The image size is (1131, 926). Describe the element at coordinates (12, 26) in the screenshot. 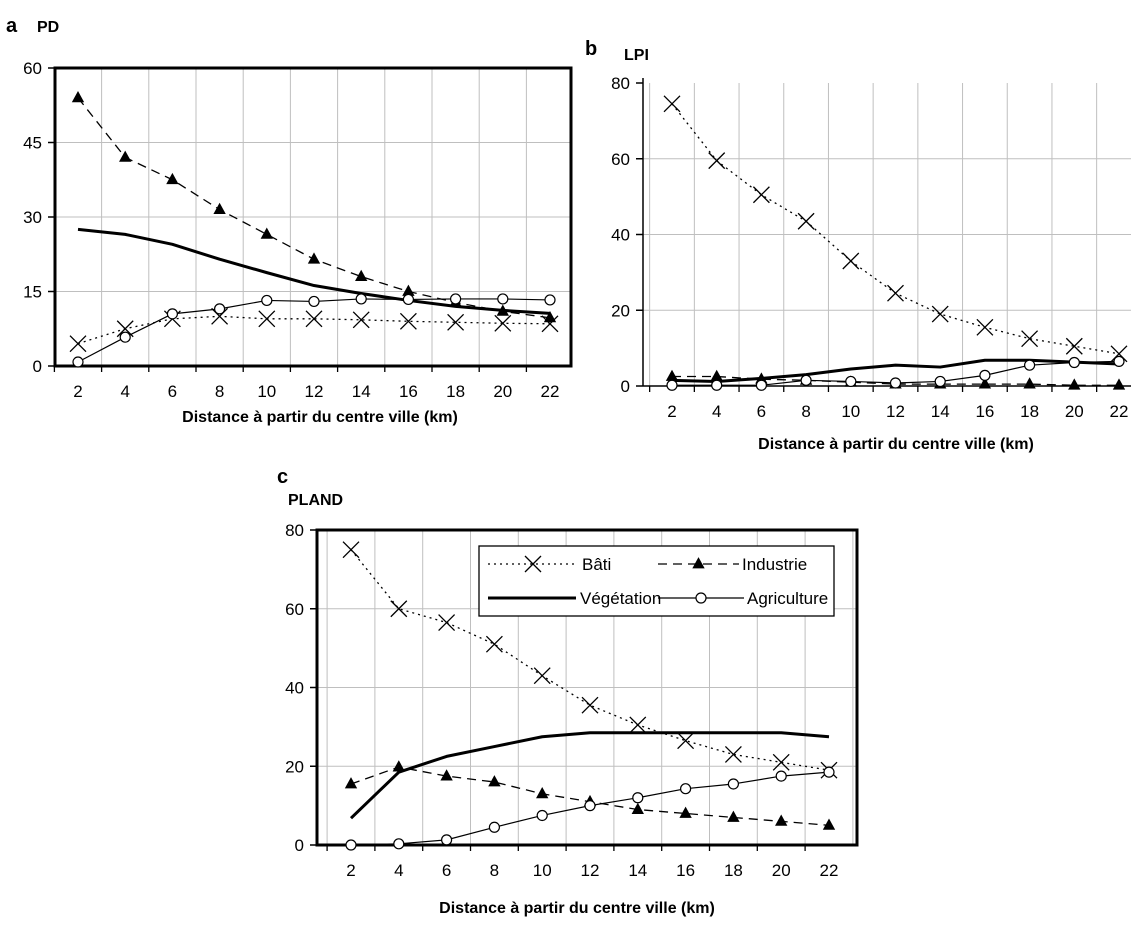

I see `panel-label: a` at that location.